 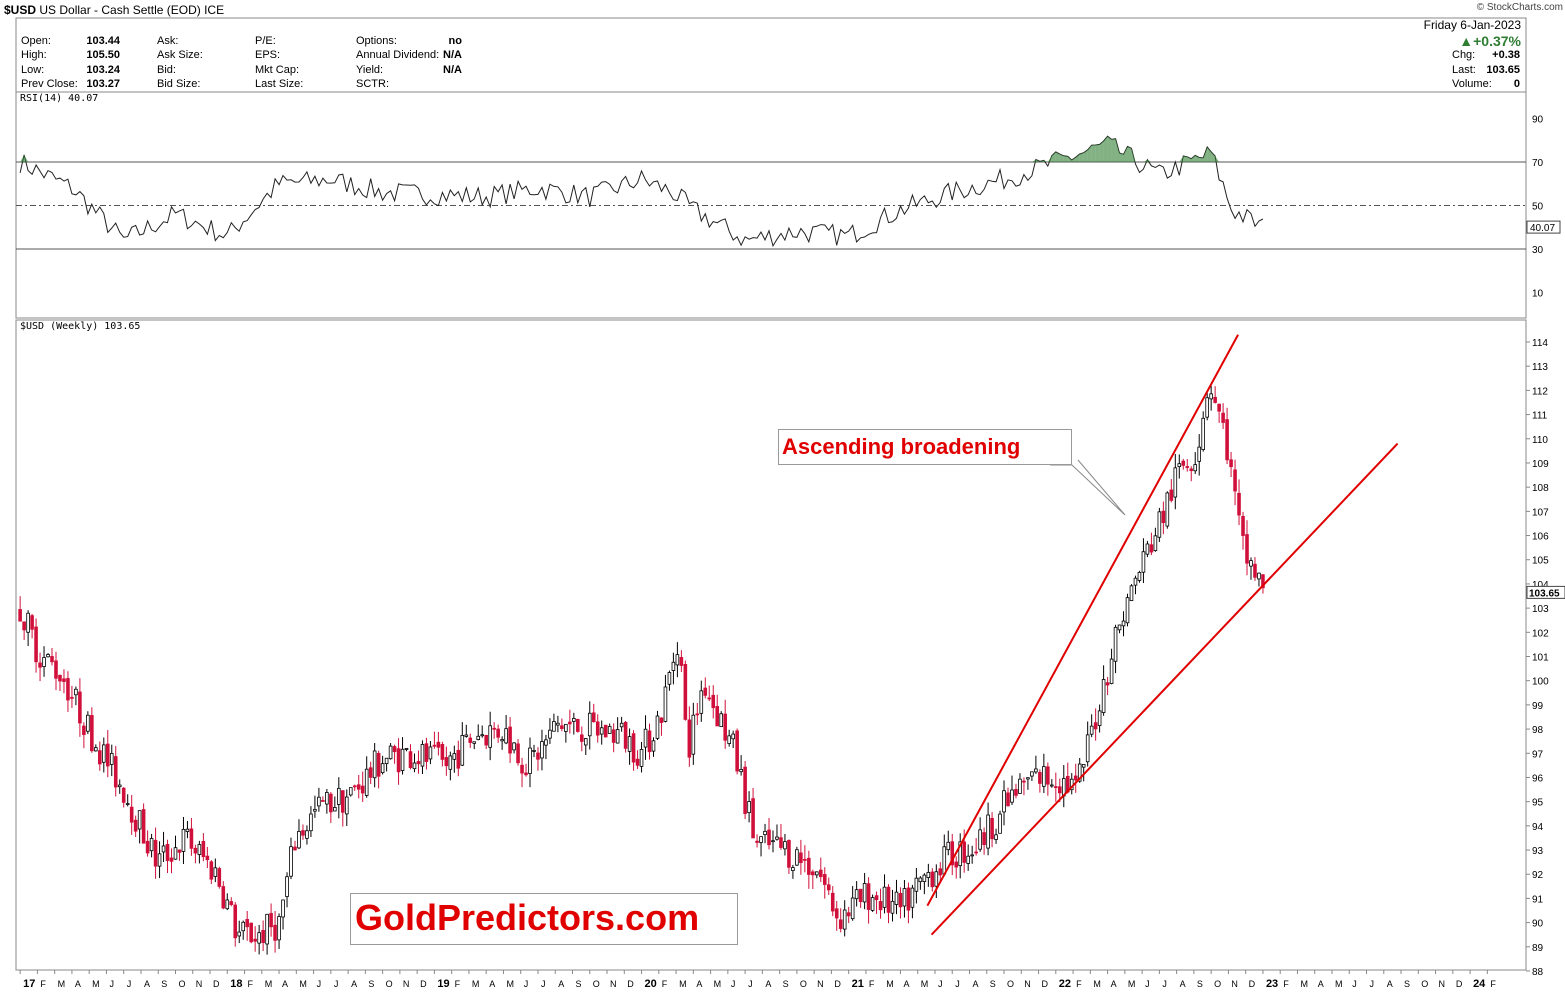 I want to click on x-tick-label: D, so click(x=630, y=984).